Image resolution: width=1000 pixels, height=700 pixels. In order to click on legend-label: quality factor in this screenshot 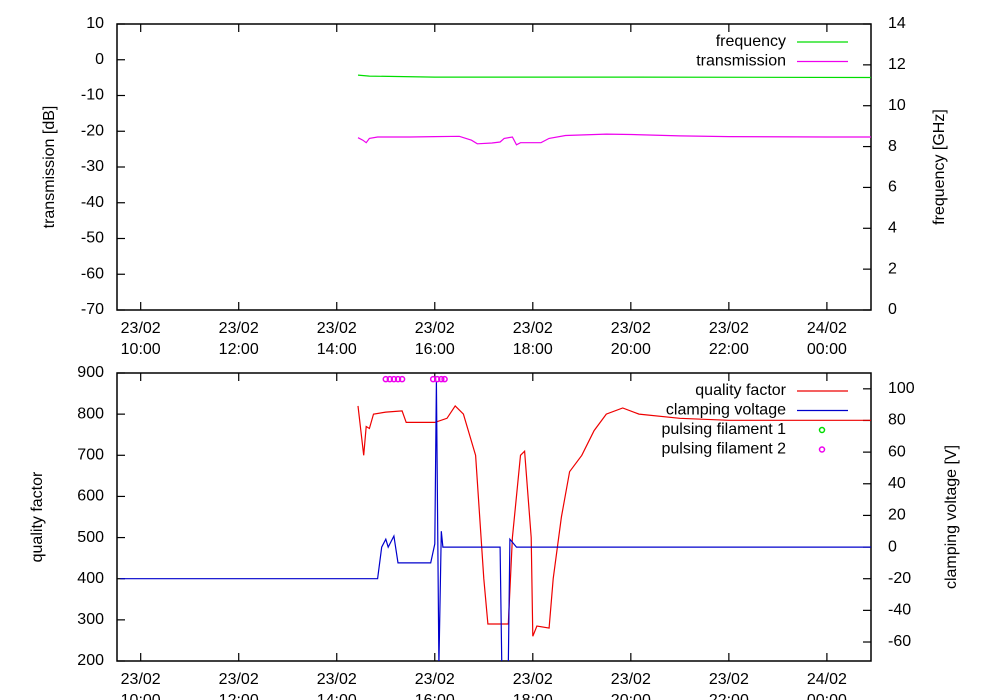, I will do `click(740, 390)`.